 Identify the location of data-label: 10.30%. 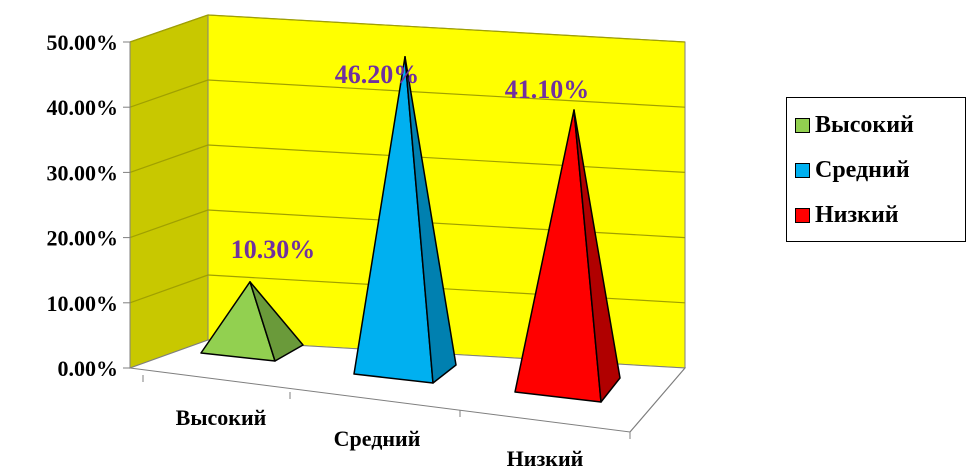
(273, 249).